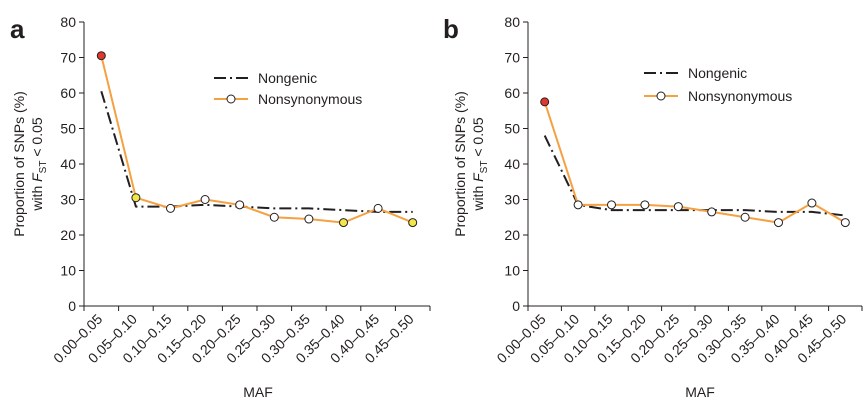 The height and width of the screenshot is (403, 866). Describe the element at coordinates (17, 29) in the screenshot. I see `panel-label: a` at that location.